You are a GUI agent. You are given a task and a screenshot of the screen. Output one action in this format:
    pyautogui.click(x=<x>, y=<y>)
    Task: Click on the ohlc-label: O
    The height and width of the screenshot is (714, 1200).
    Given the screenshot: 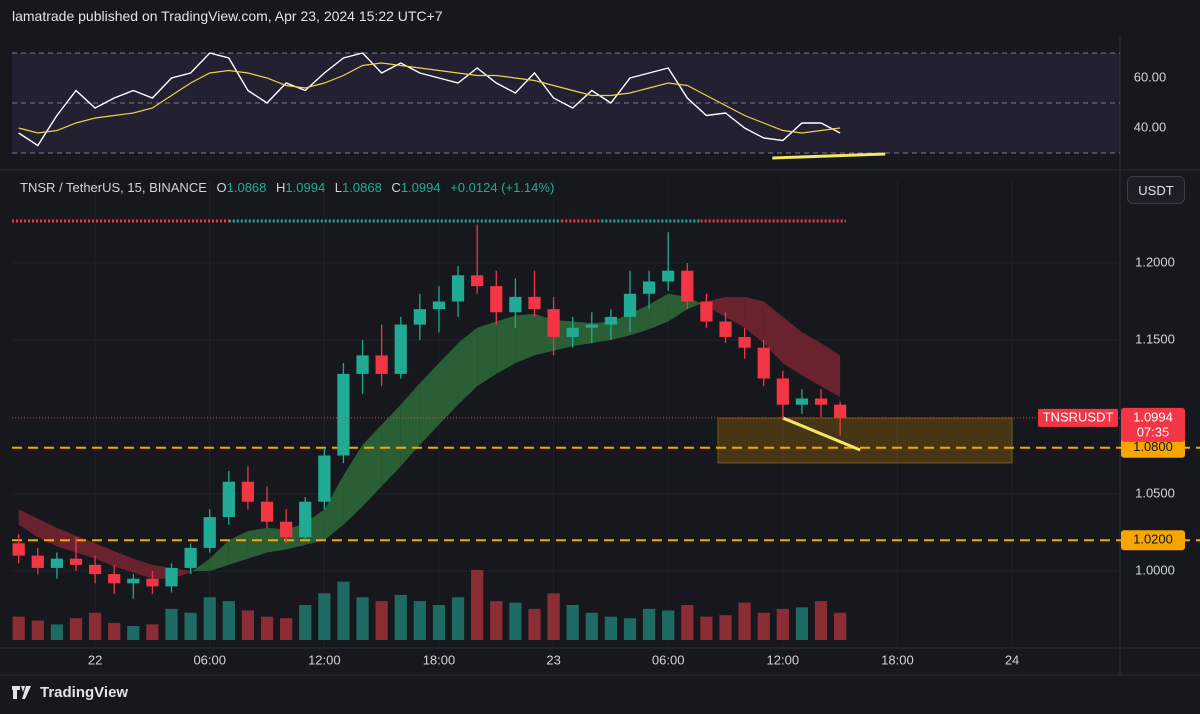 What is the action you would take?
    pyautogui.click(x=221, y=187)
    